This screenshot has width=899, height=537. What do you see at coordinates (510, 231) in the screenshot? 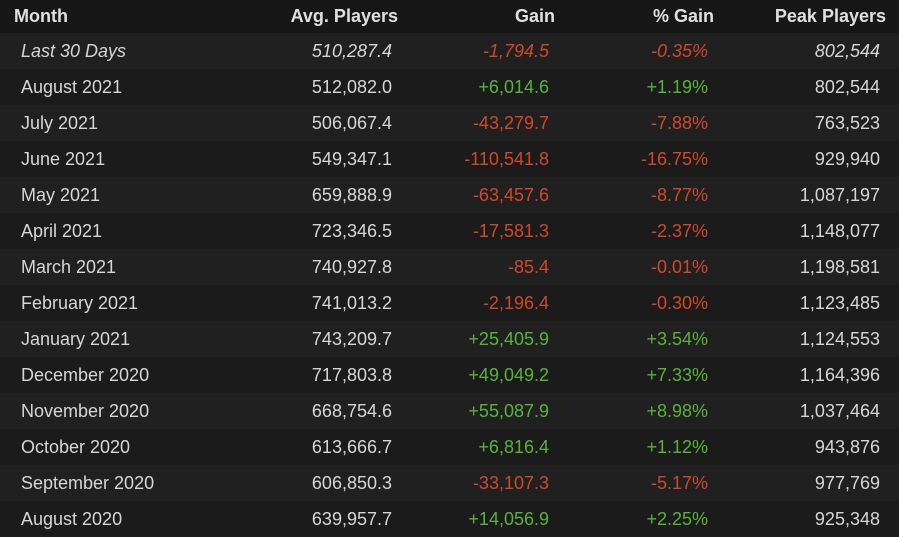
I see `gain-cell: -17,581.3` at bounding box center [510, 231].